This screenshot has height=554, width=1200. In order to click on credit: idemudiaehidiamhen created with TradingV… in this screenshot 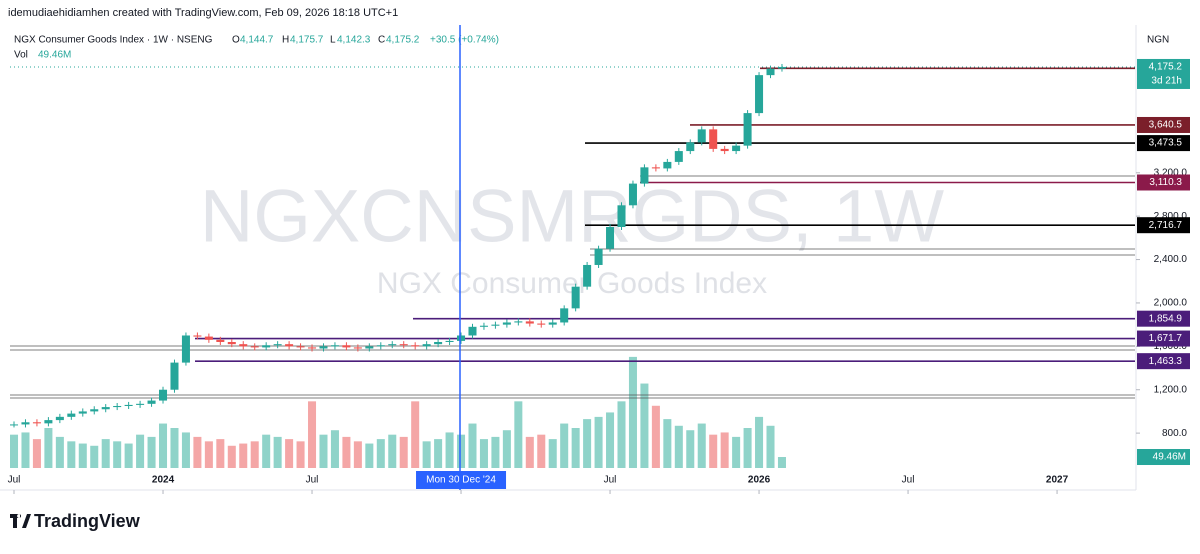, I will do `click(203, 13)`.